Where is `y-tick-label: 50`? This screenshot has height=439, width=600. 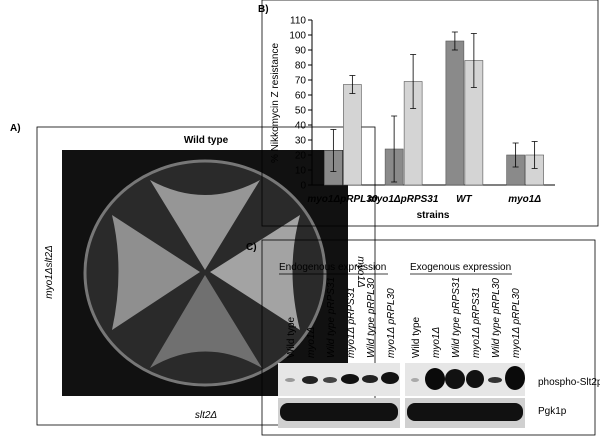
y-tick-label: 50 is located at coordinates (301, 111).